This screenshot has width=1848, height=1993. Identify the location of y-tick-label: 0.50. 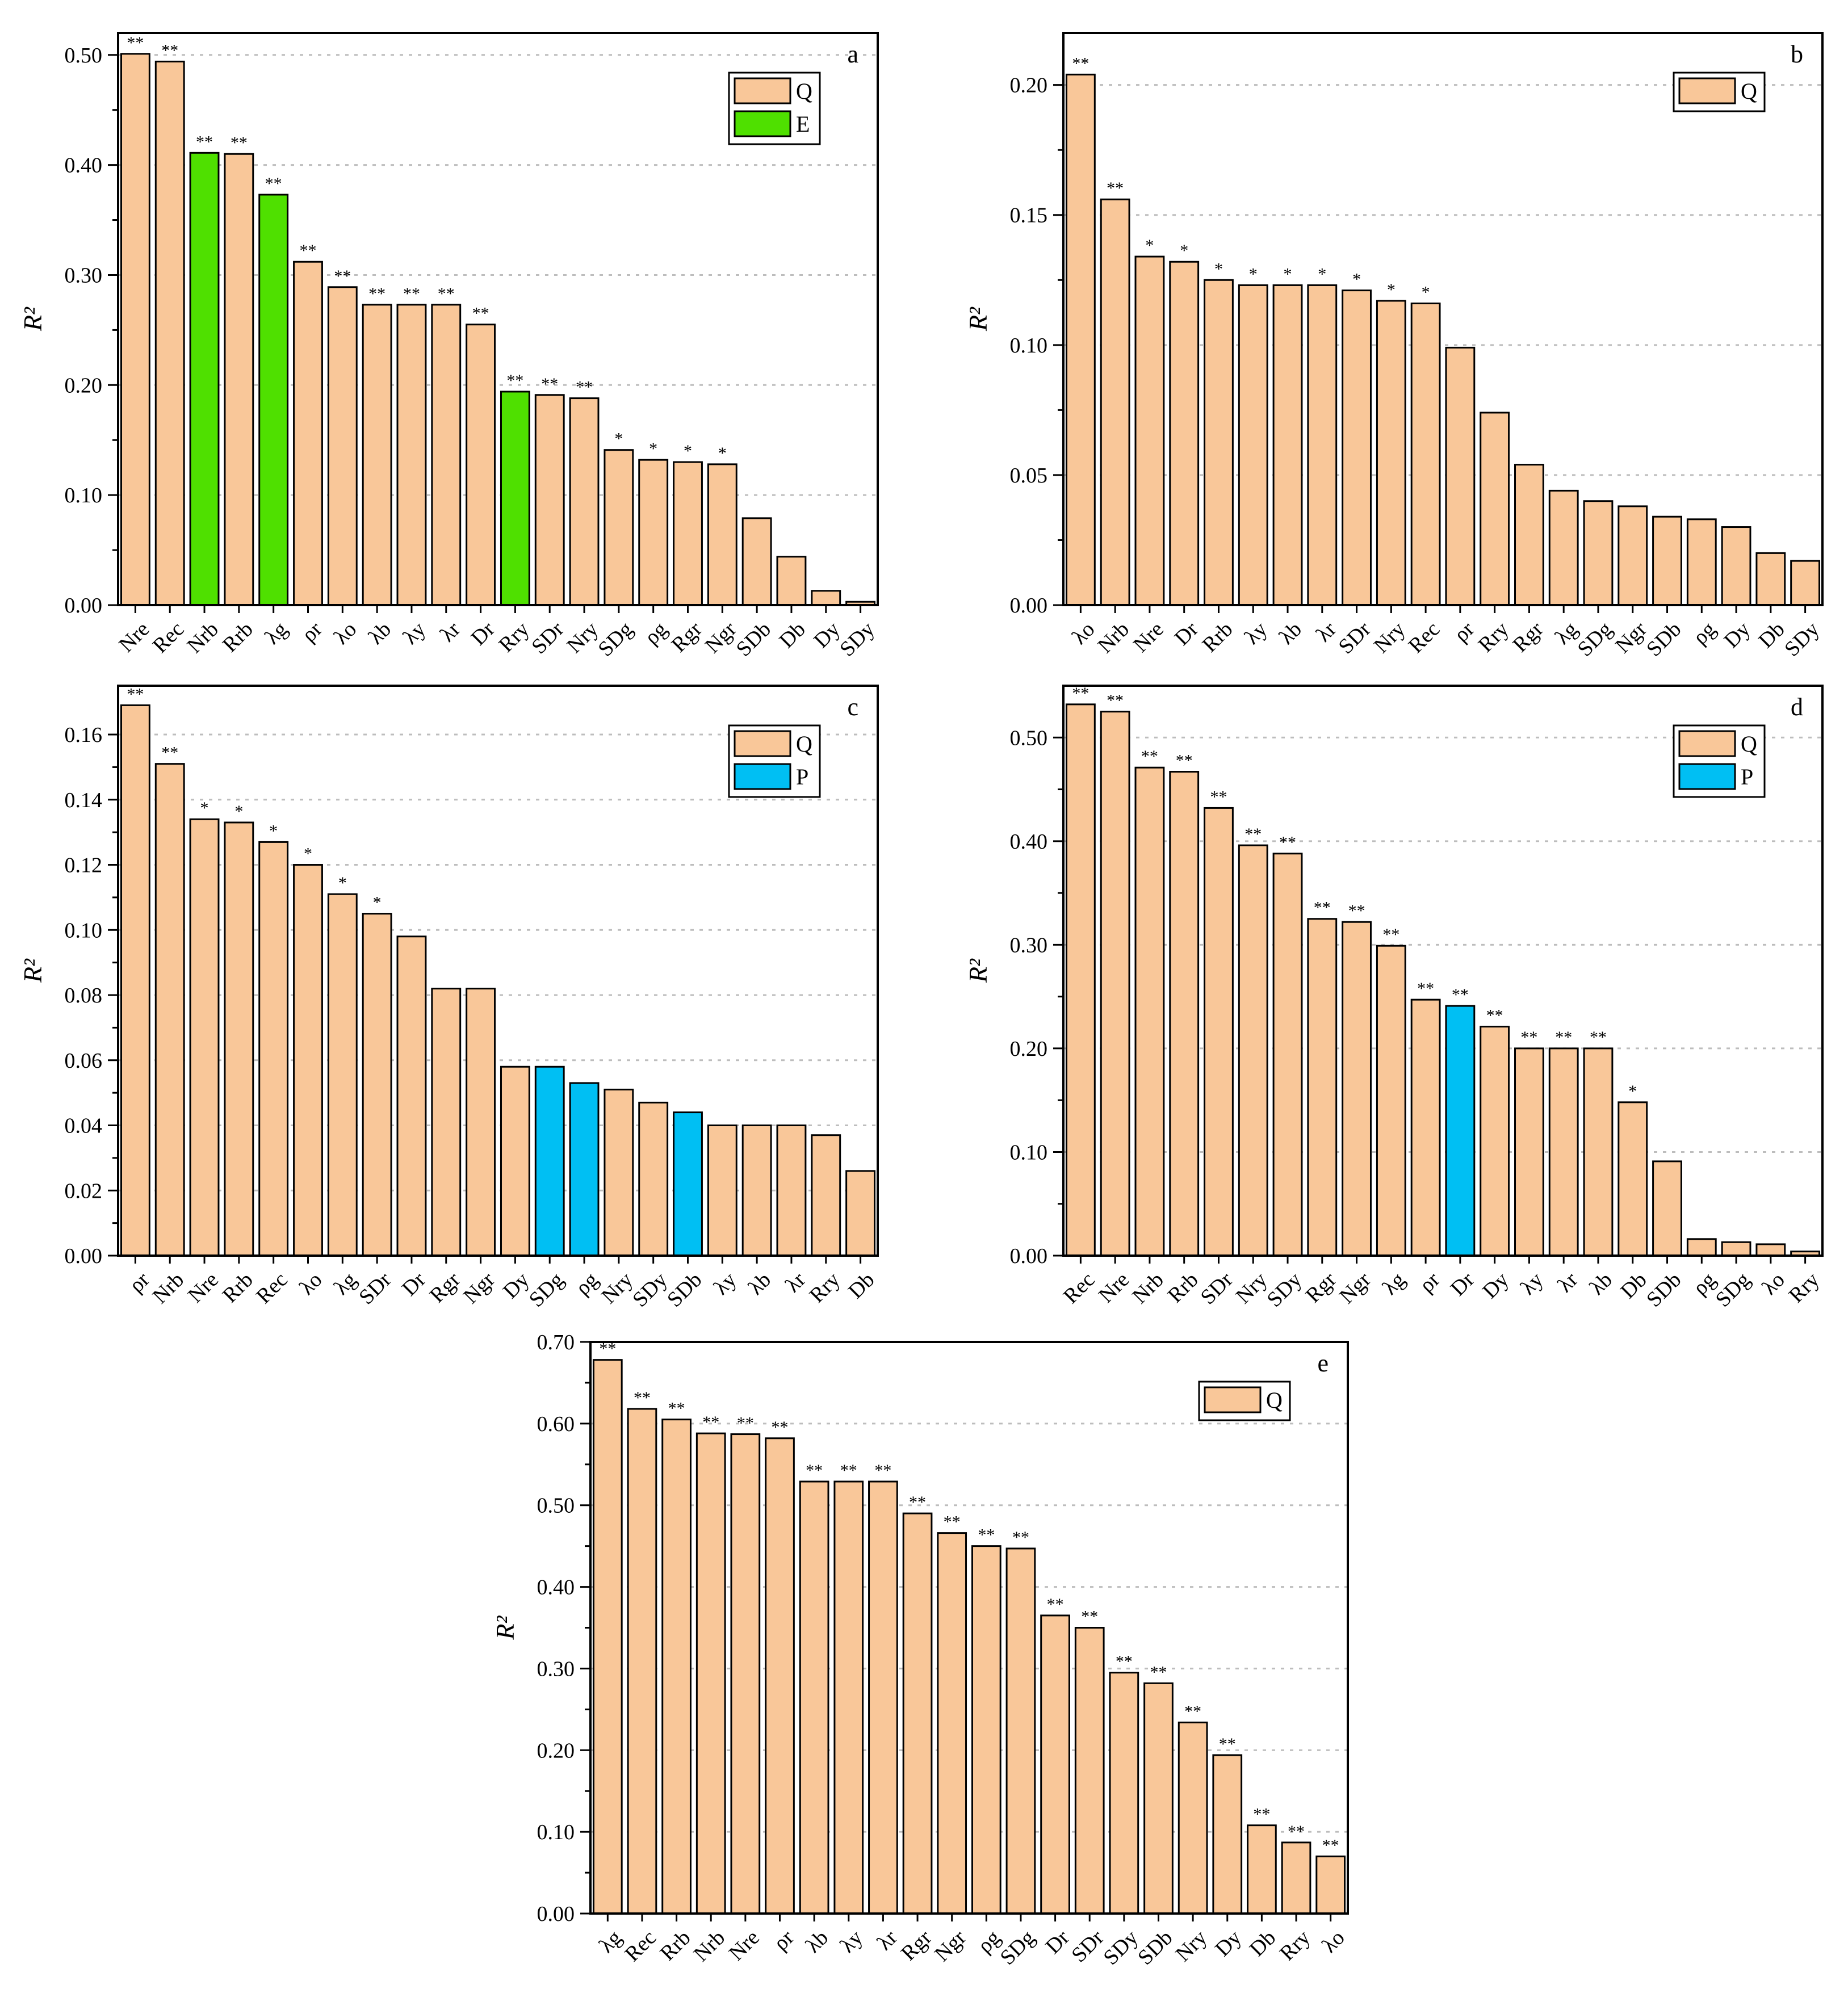
(1029, 738).